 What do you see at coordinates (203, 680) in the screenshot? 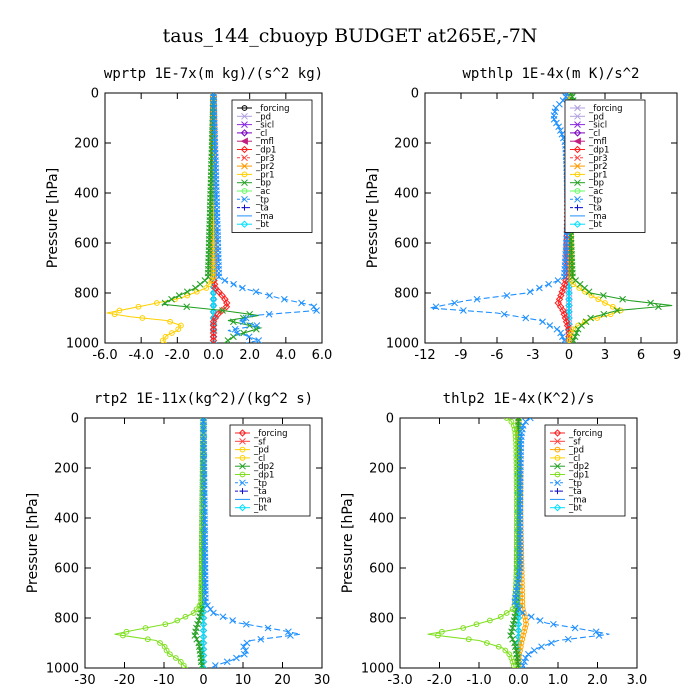
I see `x-tick-label: 0` at bounding box center [203, 680].